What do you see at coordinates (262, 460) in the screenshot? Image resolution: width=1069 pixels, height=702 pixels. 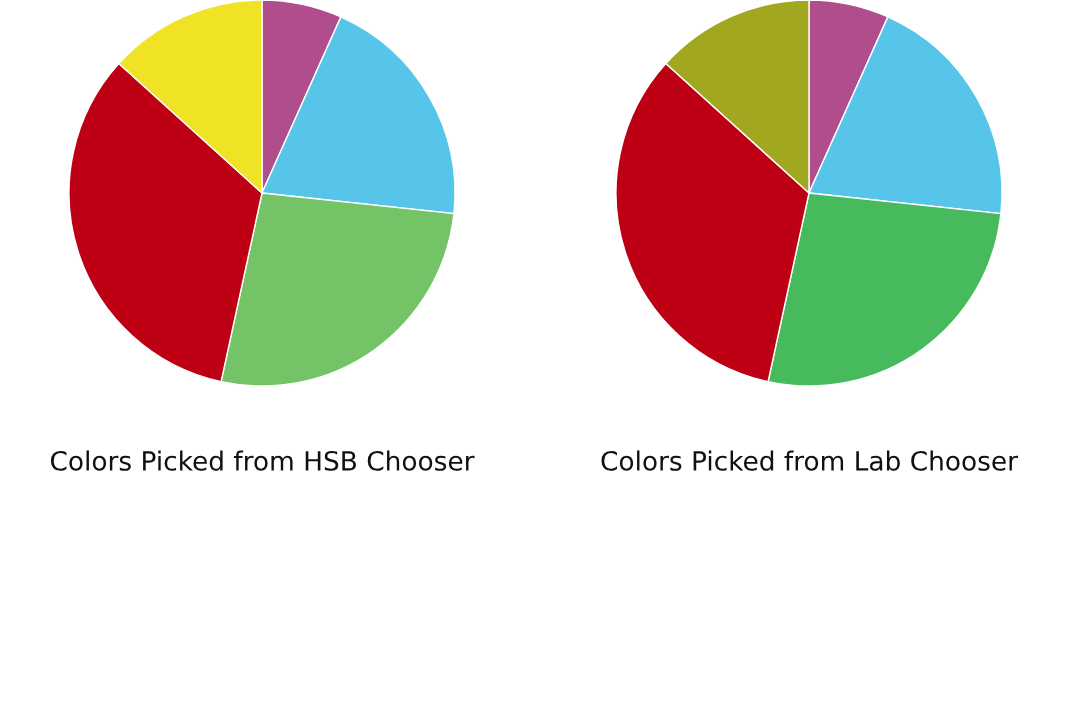 I see `text: Colors Picked from HSB Chooser` at bounding box center [262, 460].